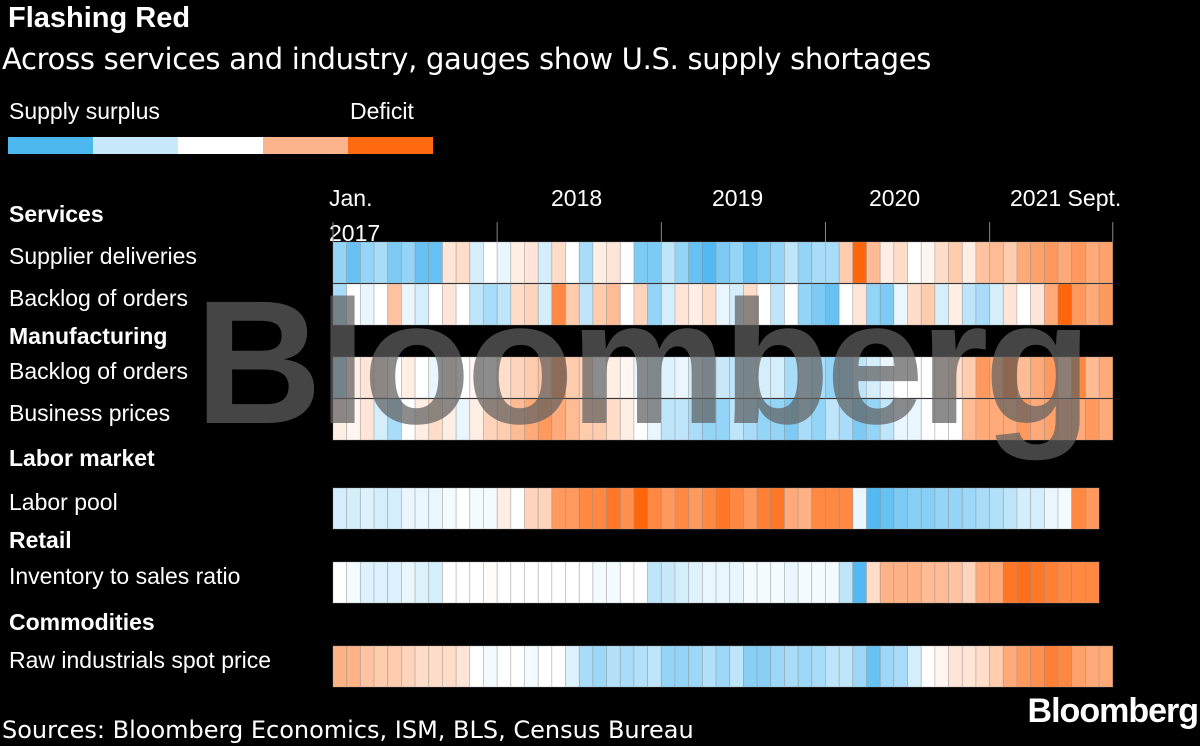 The width and height of the screenshot is (1200, 746). What do you see at coordinates (305, 145) in the screenshot?
I see `legend-swatch` at bounding box center [305, 145].